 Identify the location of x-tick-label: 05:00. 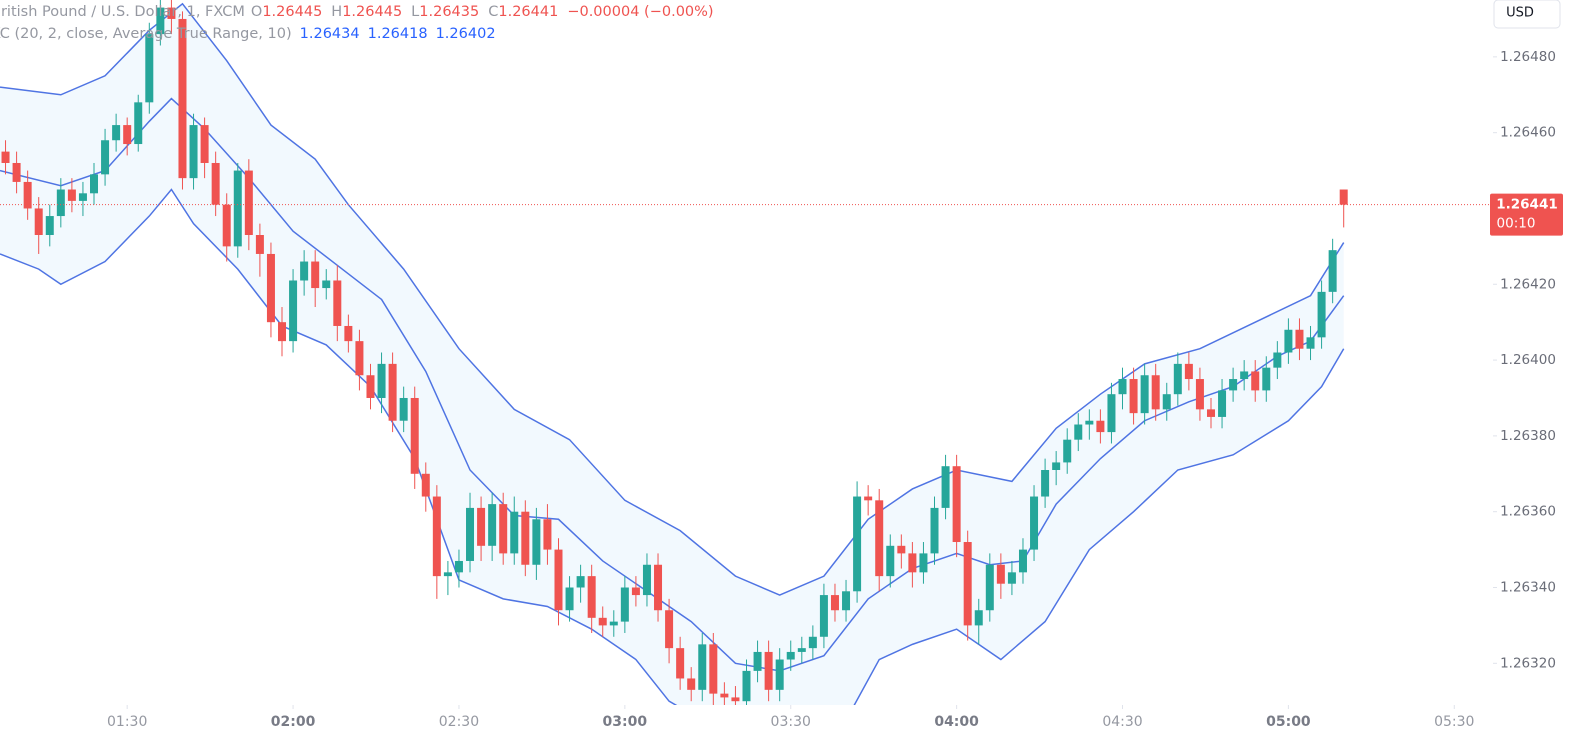
(1288, 722).